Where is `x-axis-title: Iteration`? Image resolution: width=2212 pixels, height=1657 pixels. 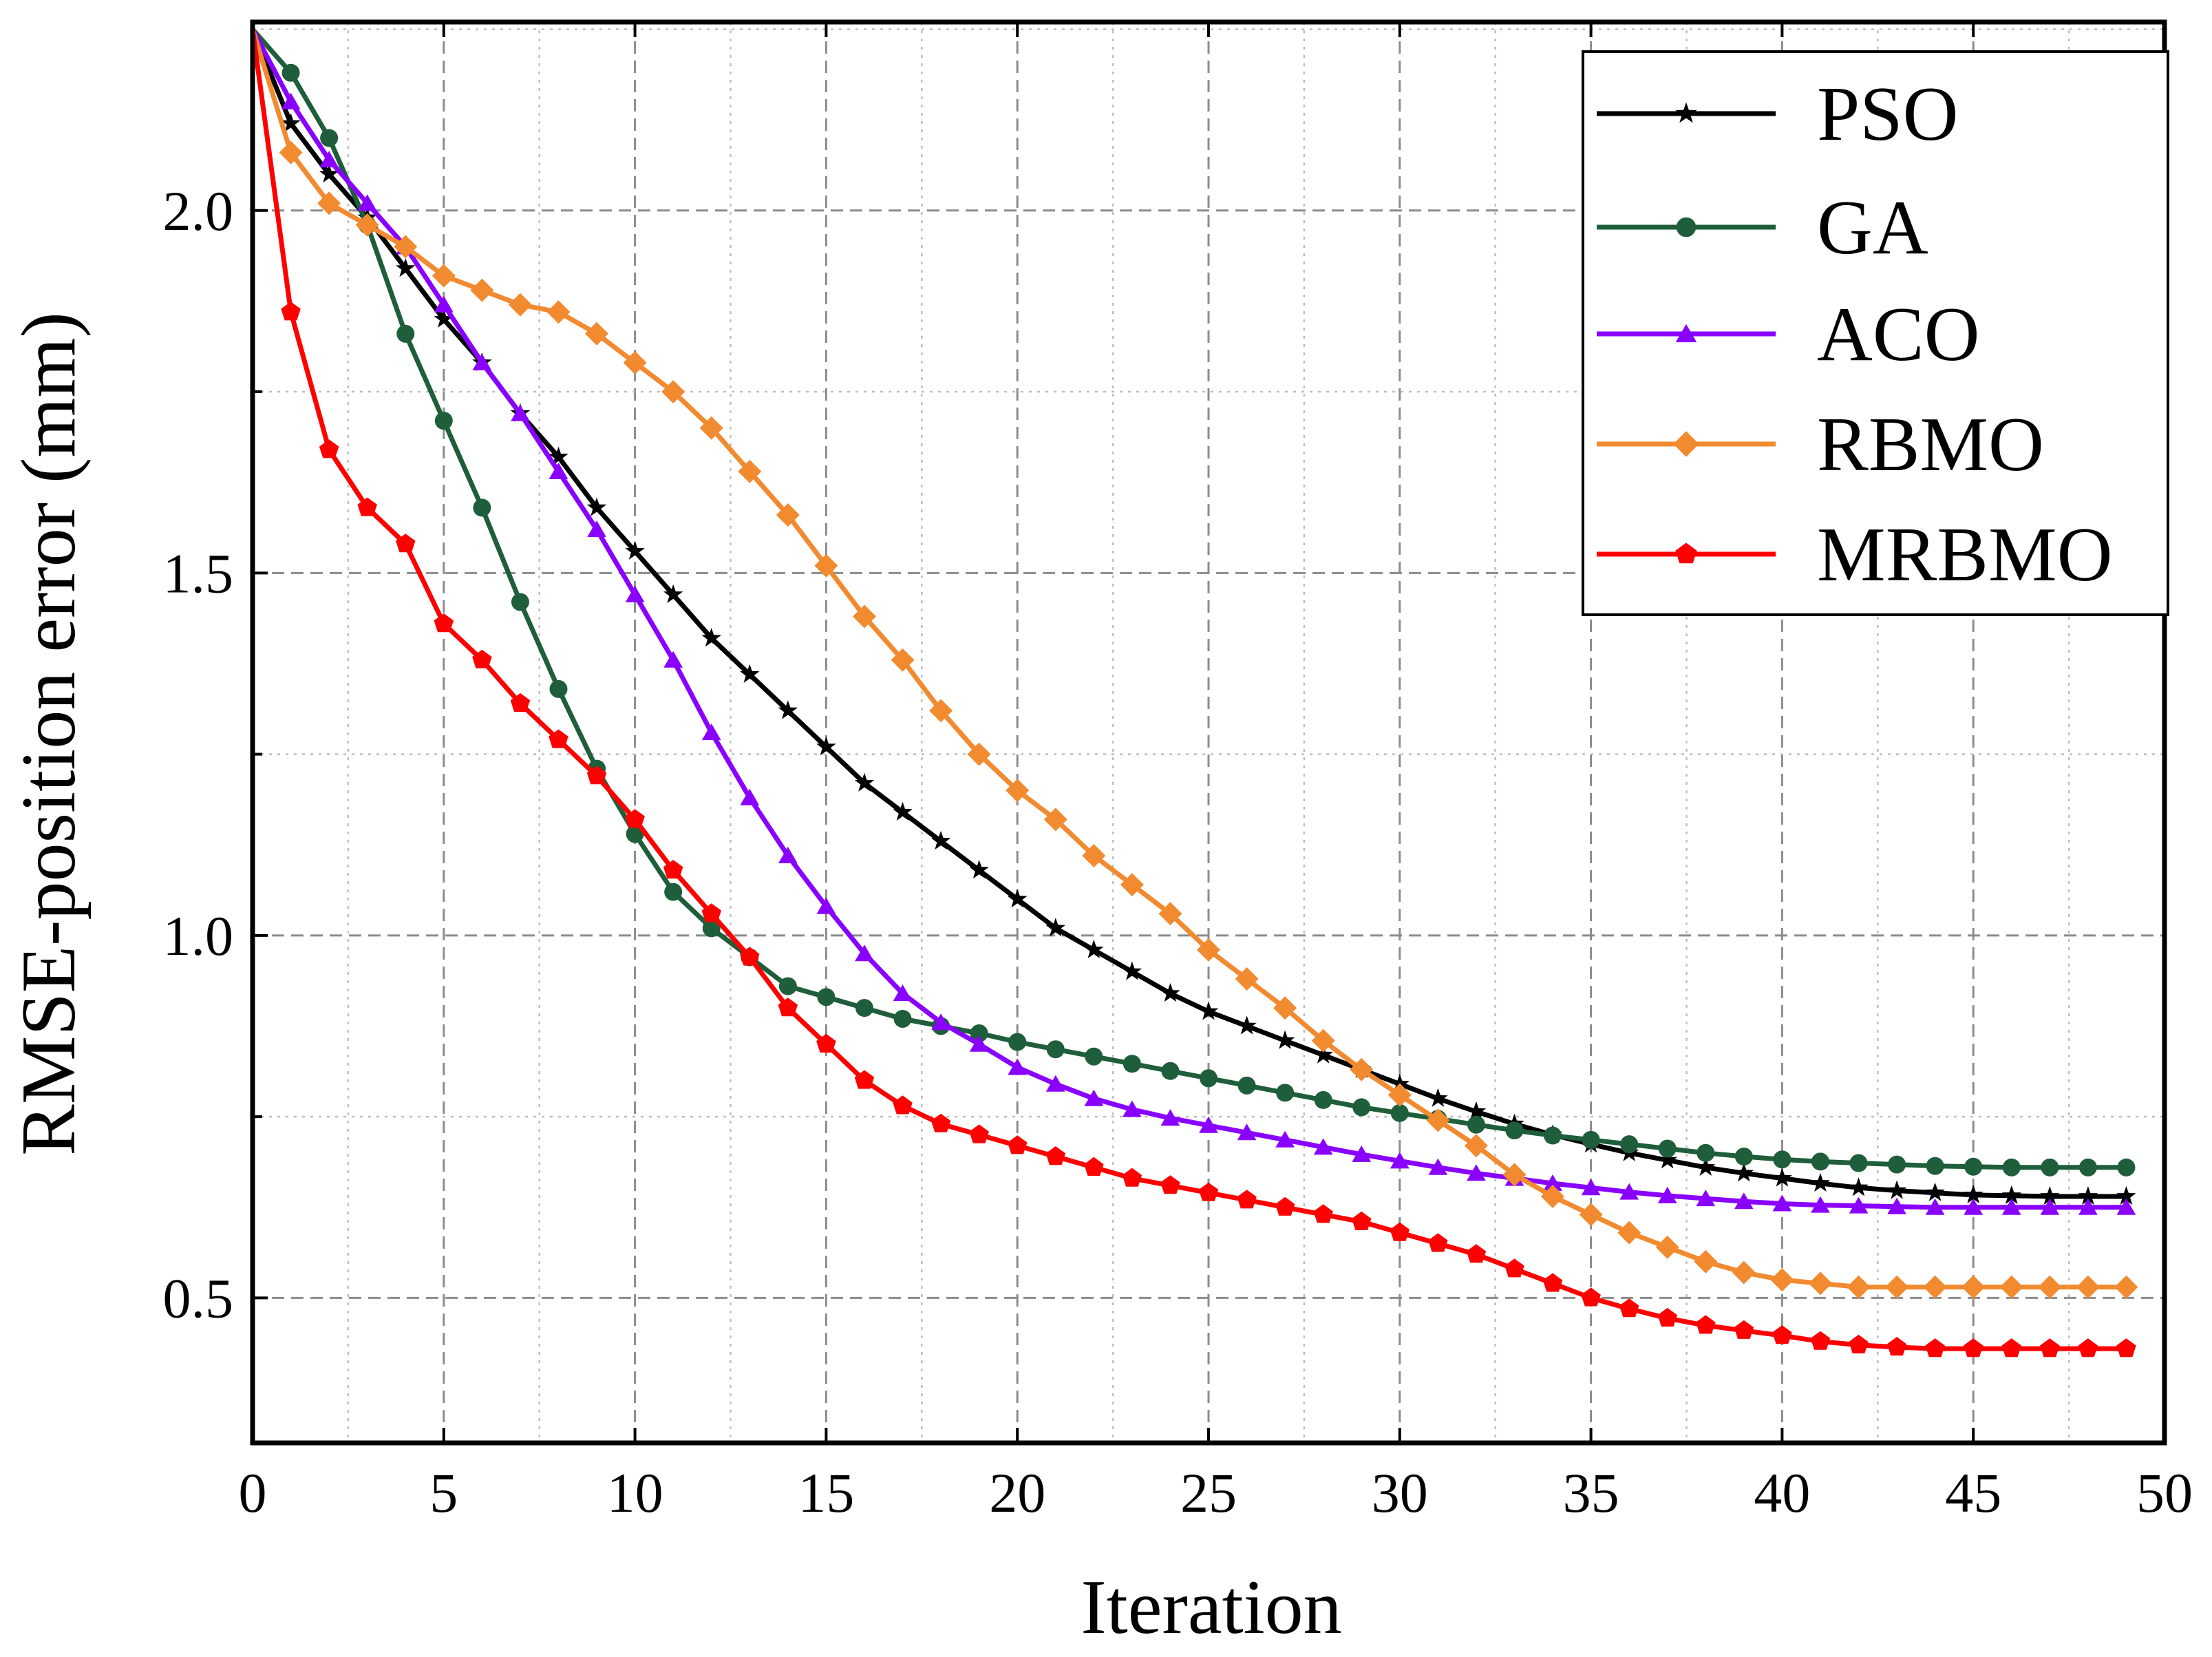 x-axis-title: Iteration is located at coordinates (1211, 1607).